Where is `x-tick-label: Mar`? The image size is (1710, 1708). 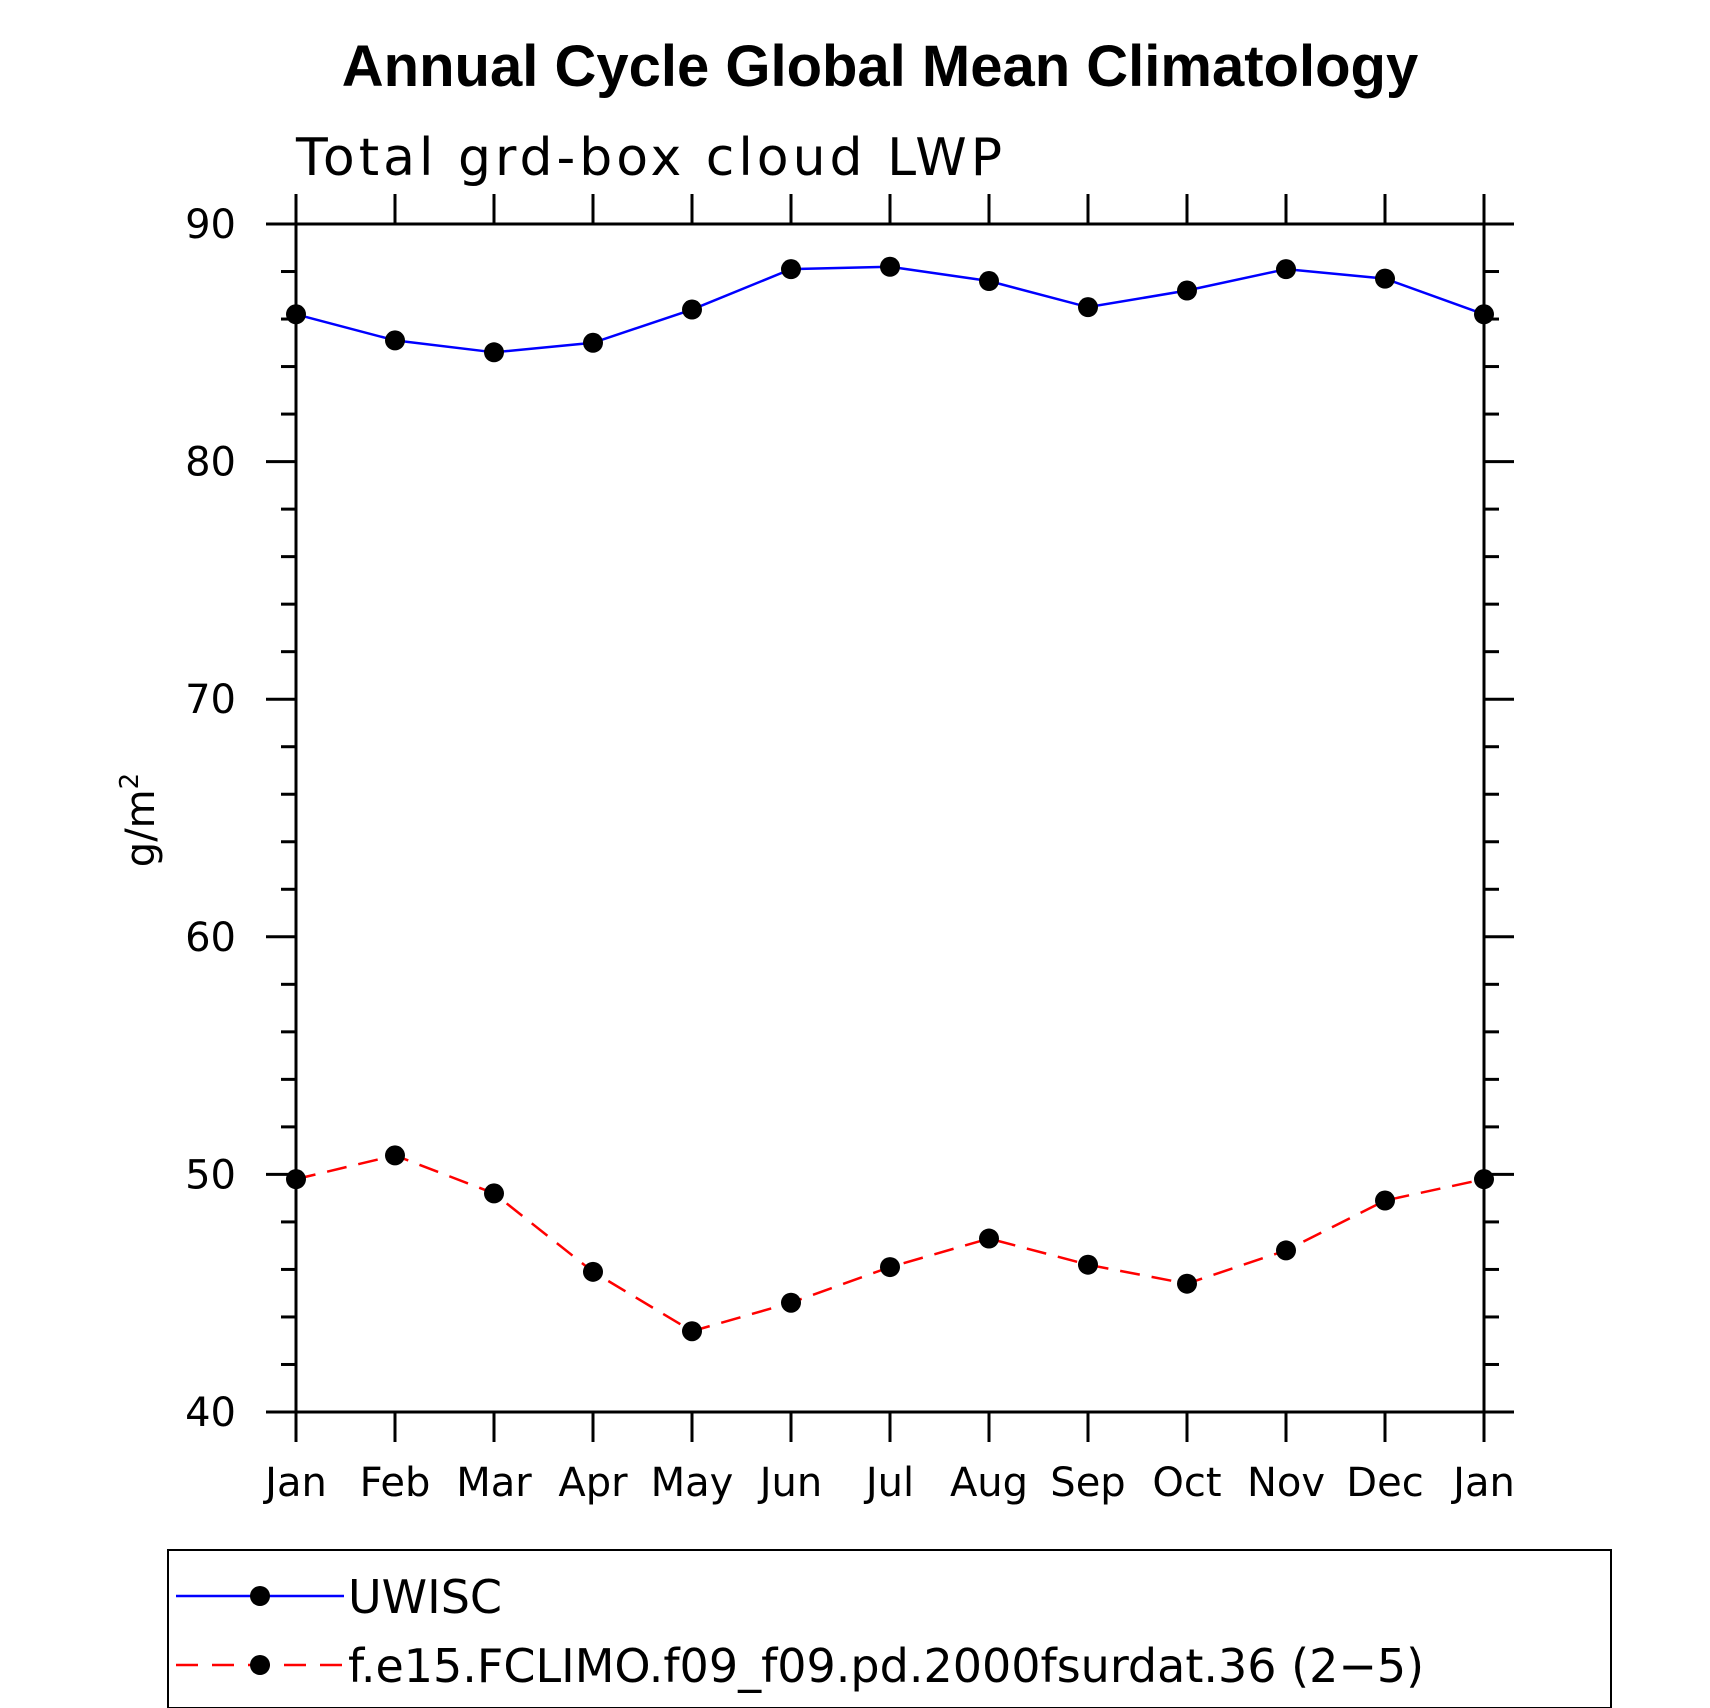 x-tick-label: Mar is located at coordinates (494, 1483).